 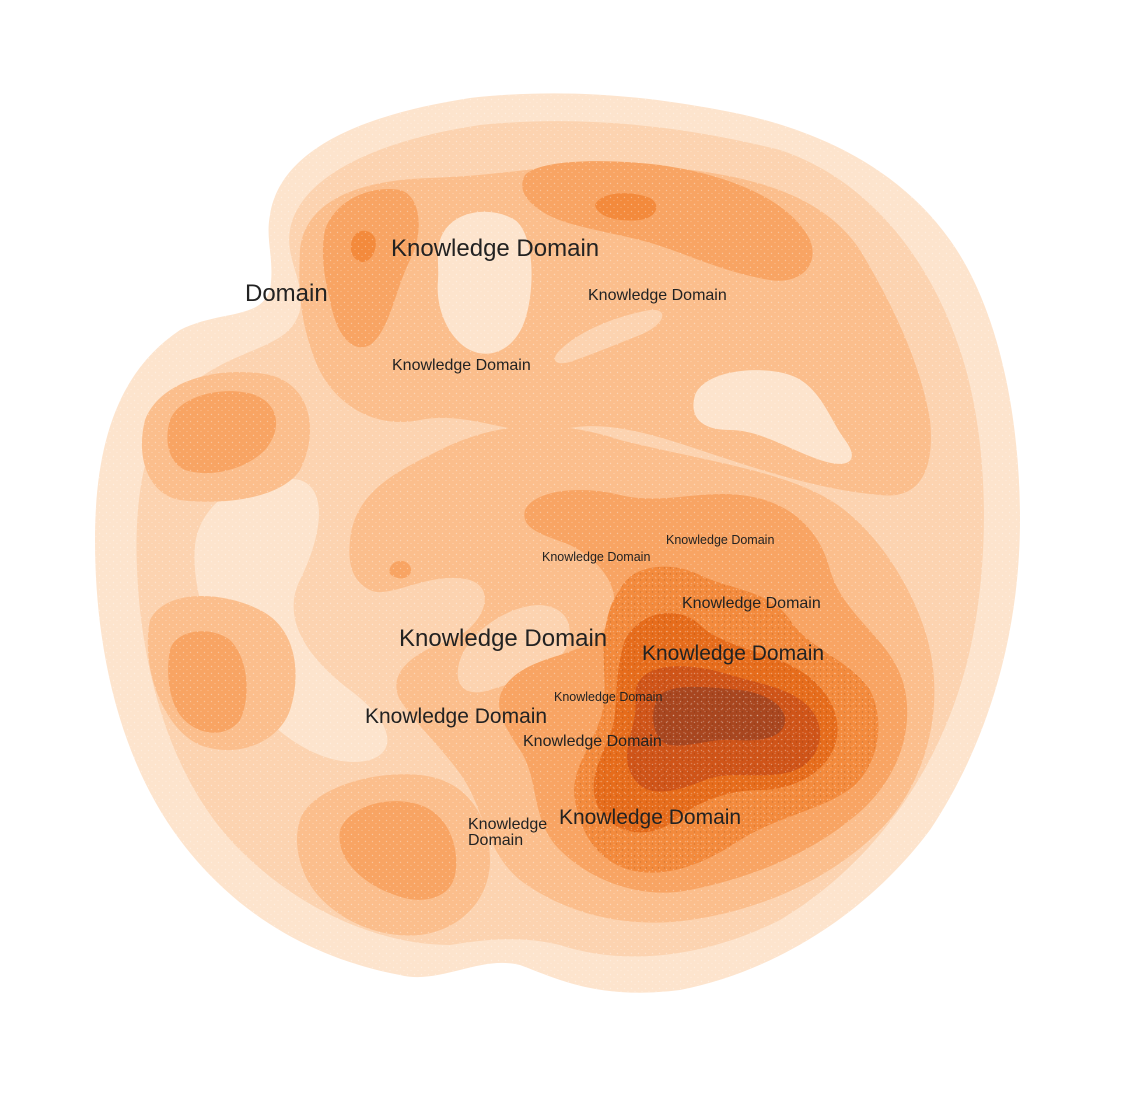 I want to click on map-label: Knowledge, so click(x=507, y=824).